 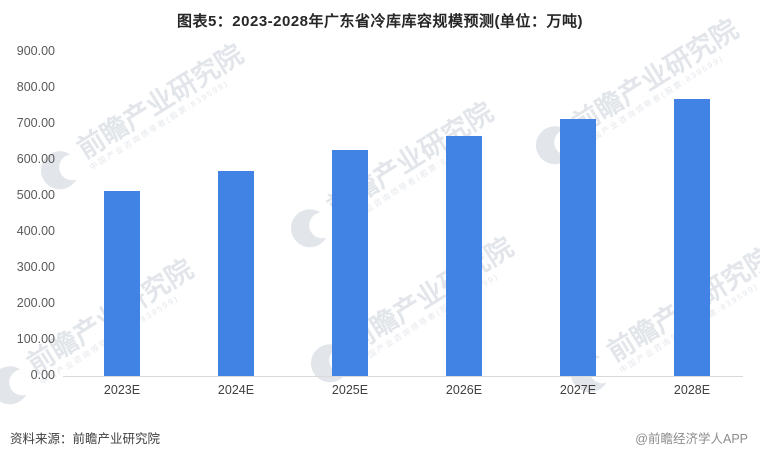 What do you see at coordinates (403, 376) in the screenshot?
I see `x-axis-line` at bounding box center [403, 376].